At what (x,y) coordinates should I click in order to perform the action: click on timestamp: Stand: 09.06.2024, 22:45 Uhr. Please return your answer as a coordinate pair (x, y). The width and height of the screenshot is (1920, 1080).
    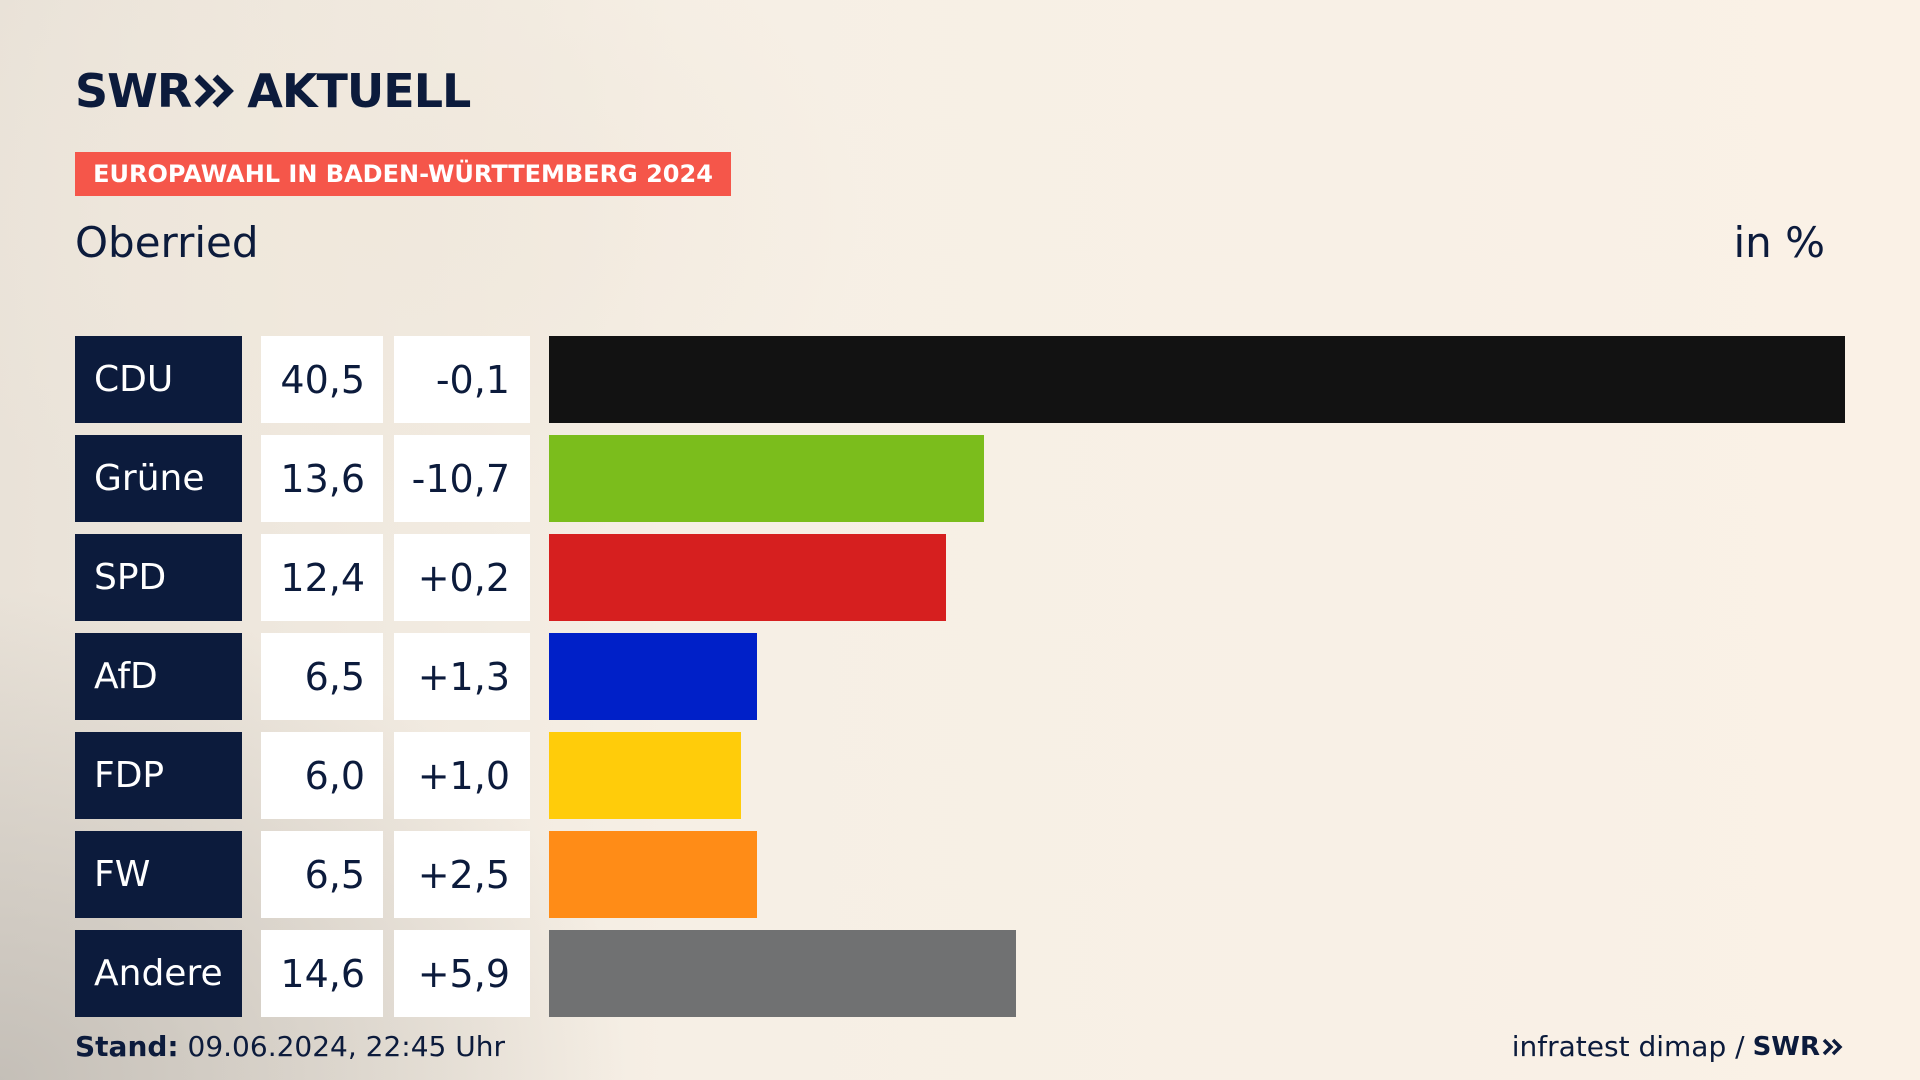
    Looking at the image, I should click on (290, 1046).